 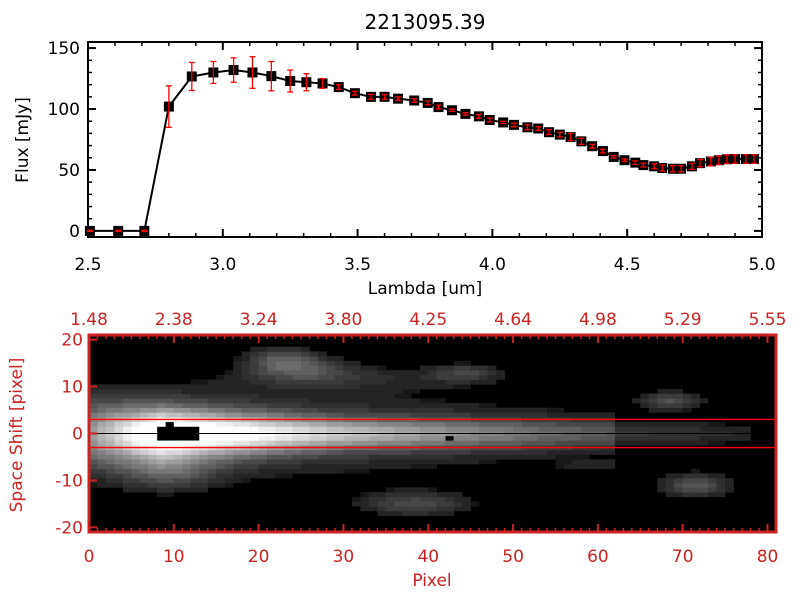 What do you see at coordinates (428, 320) in the screenshot?
I see `top-wavelength-tick-label: 4.25` at bounding box center [428, 320].